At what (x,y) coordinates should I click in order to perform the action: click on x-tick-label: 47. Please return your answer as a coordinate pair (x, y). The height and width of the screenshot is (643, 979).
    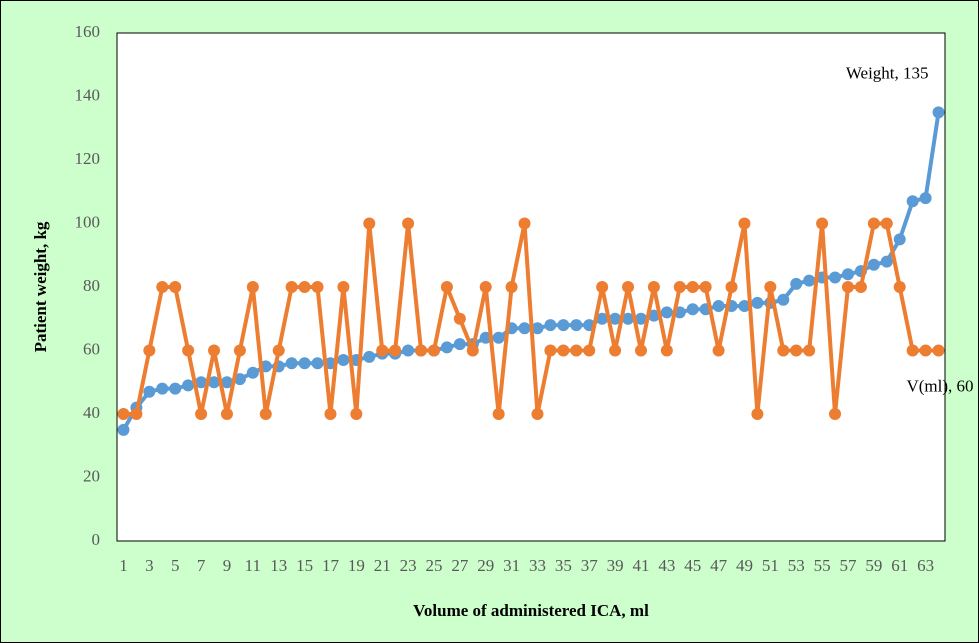
    Looking at the image, I should click on (719, 565).